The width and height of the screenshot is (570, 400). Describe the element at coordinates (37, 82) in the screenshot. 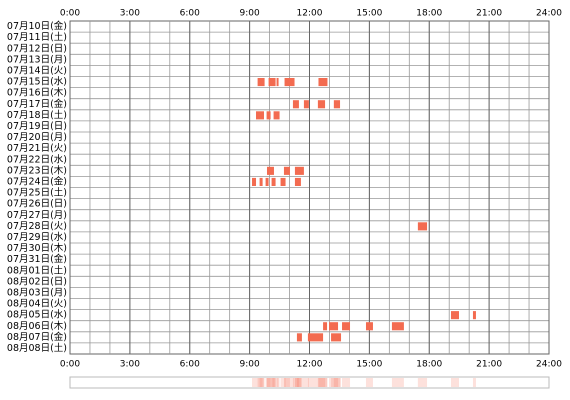

I see `y-tick-label: 07月15日(水)` at that location.